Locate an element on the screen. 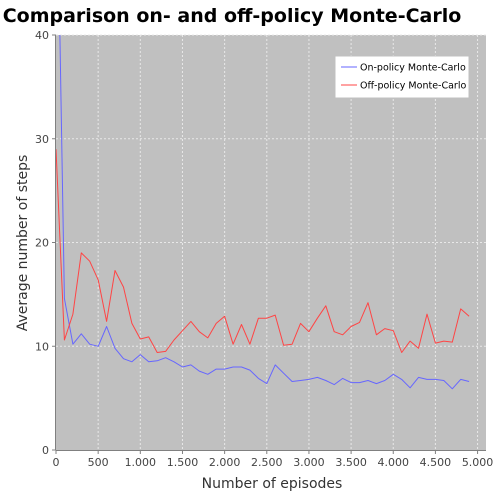  y-axis-label: Average number of steps is located at coordinates (23, 243).